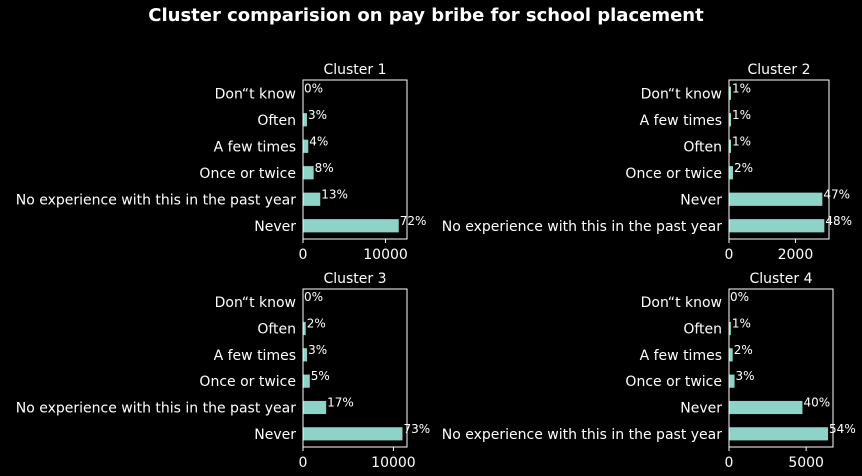 Image resolution: width=862 pixels, height=476 pixels. I want to click on percent-label: 4%, so click(318, 141).